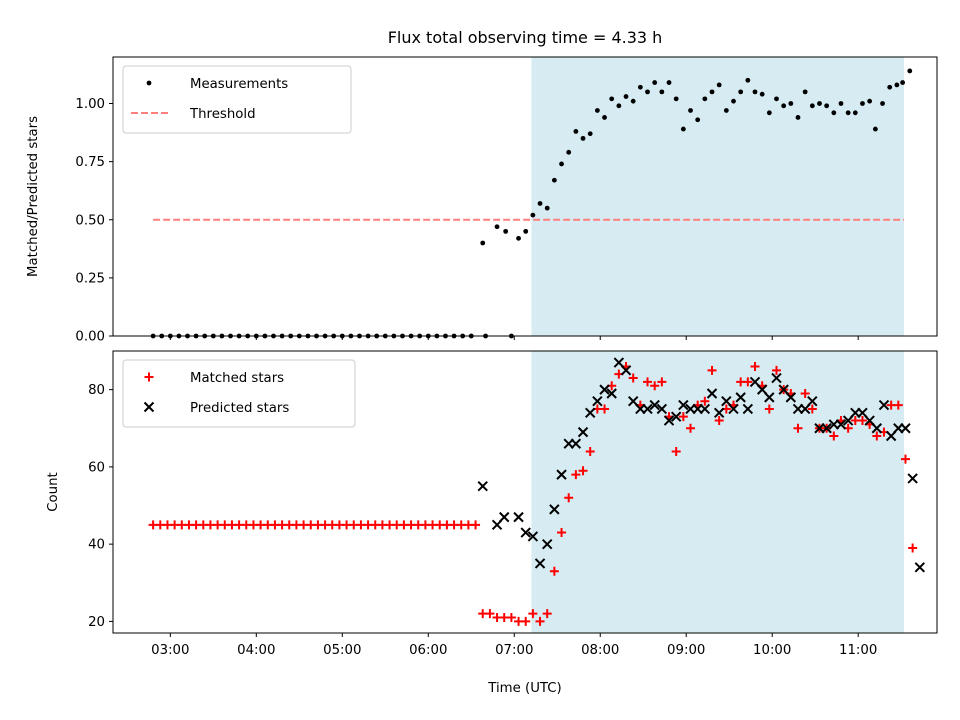  Describe the element at coordinates (96, 467) in the screenshot. I see `y-tick-label: 60` at that location.